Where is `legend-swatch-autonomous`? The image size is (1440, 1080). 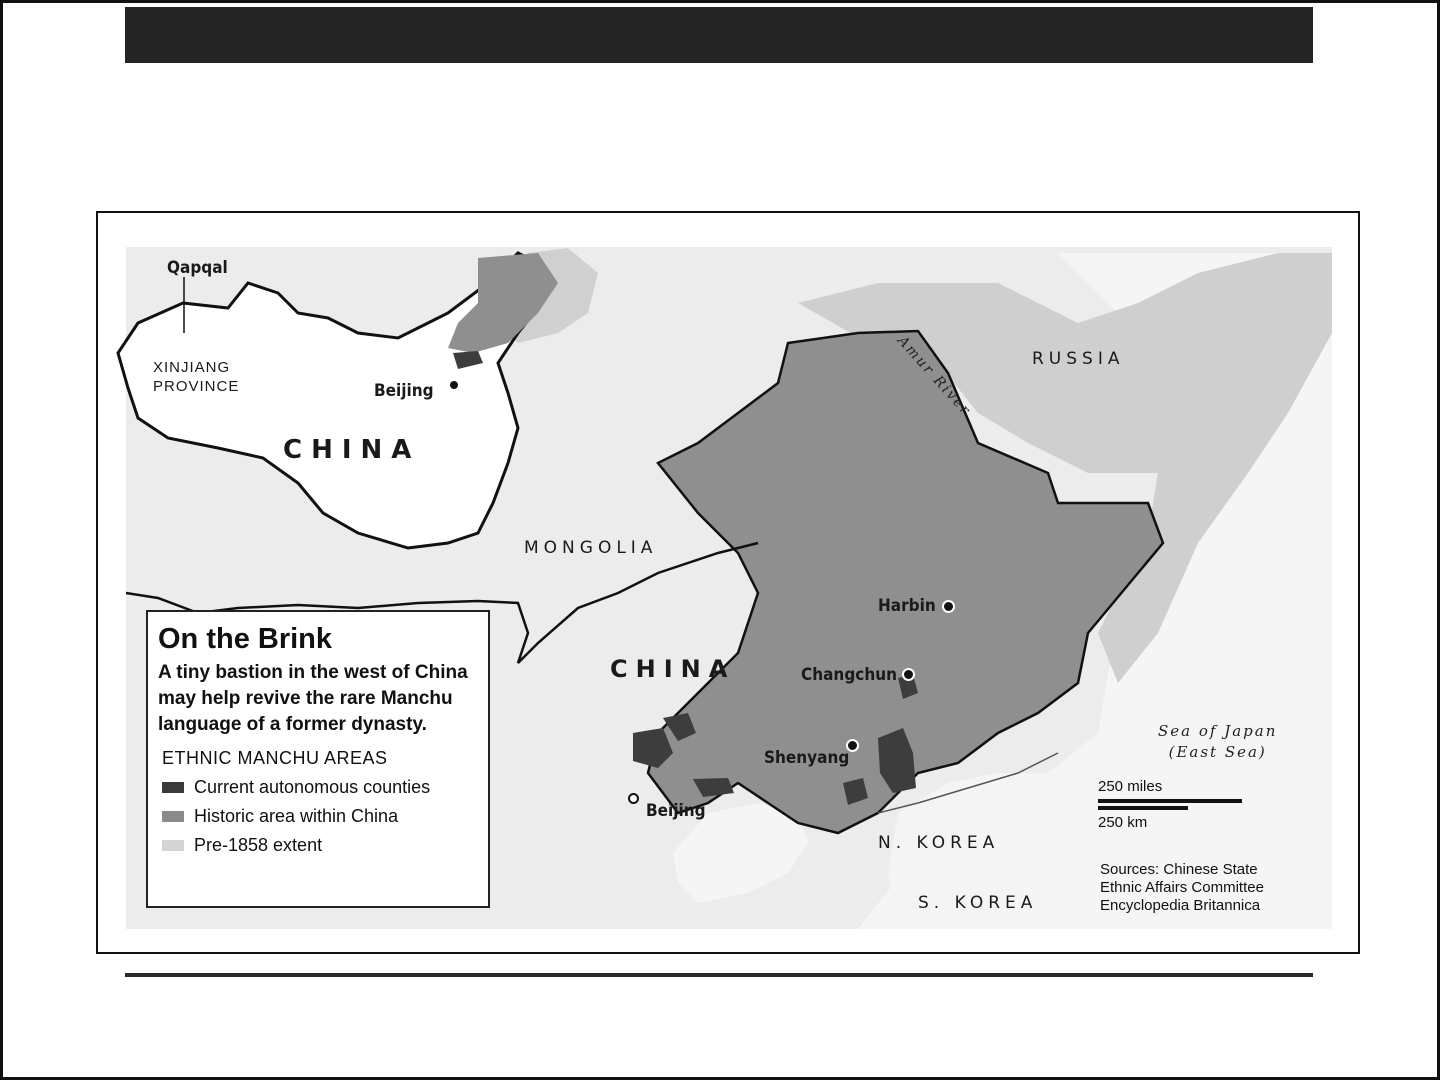
legend-swatch-autonomous is located at coordinates (173, 787).